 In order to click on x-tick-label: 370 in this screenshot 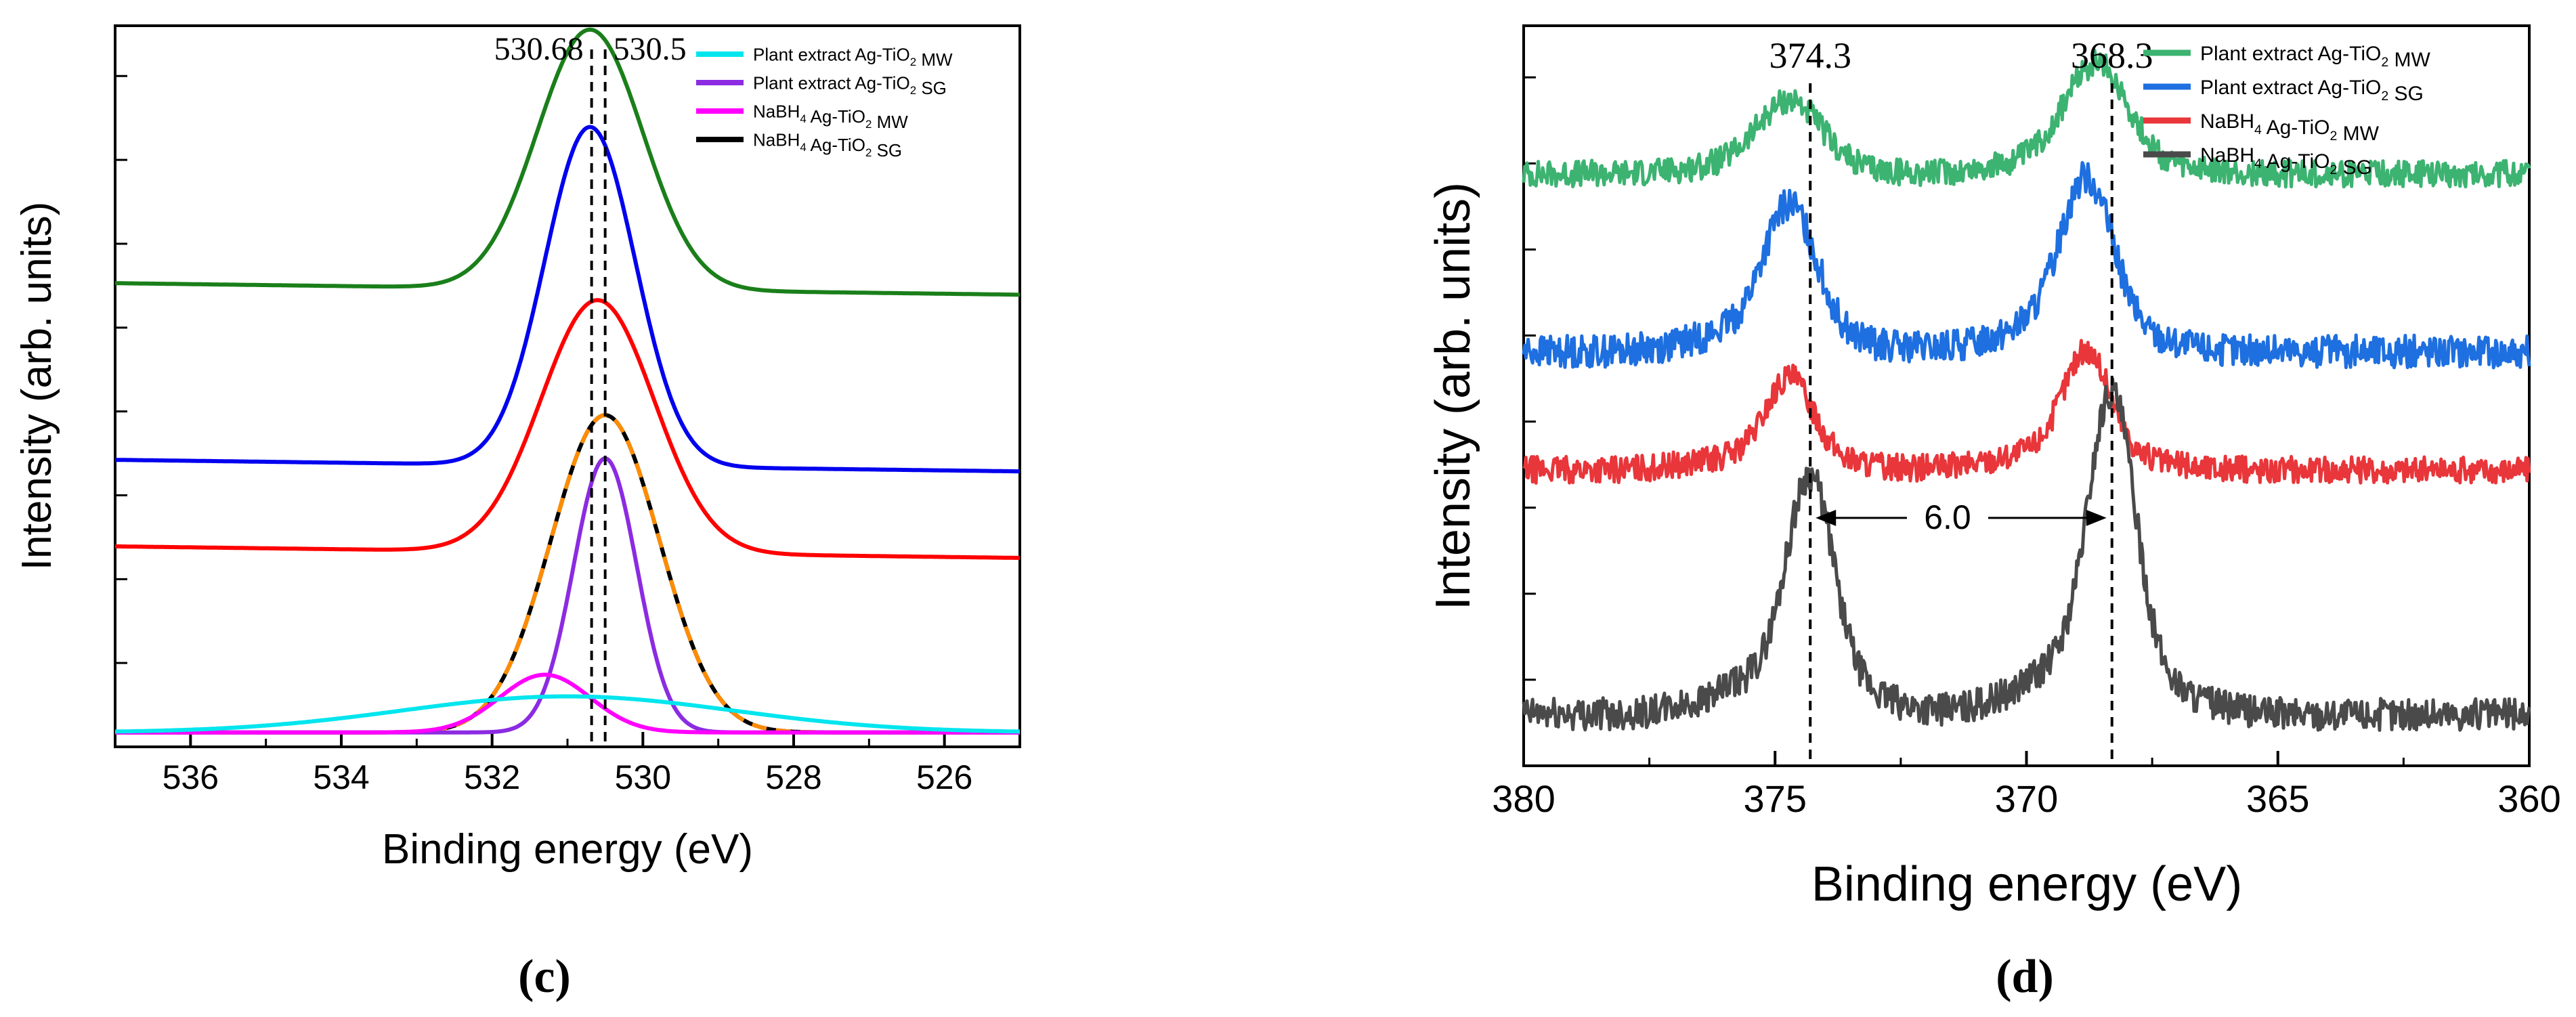, I will do `click(2026, 798)`.